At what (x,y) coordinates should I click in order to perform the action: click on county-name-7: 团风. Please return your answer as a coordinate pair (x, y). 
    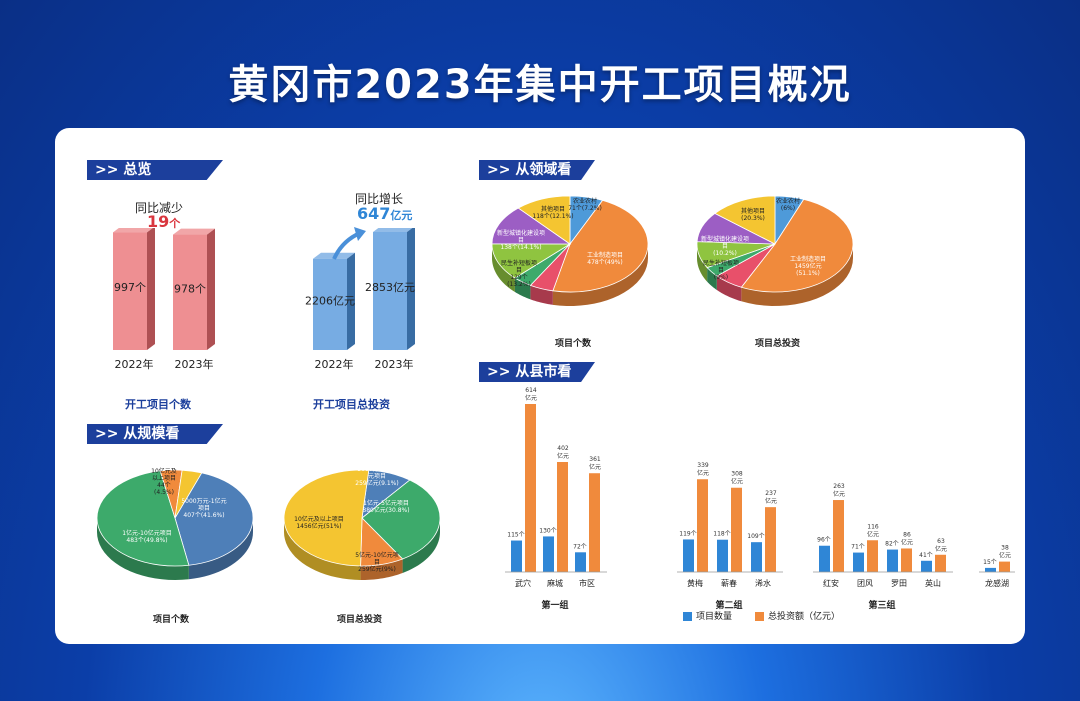
    Looking at the image, I should click on (865, 583).